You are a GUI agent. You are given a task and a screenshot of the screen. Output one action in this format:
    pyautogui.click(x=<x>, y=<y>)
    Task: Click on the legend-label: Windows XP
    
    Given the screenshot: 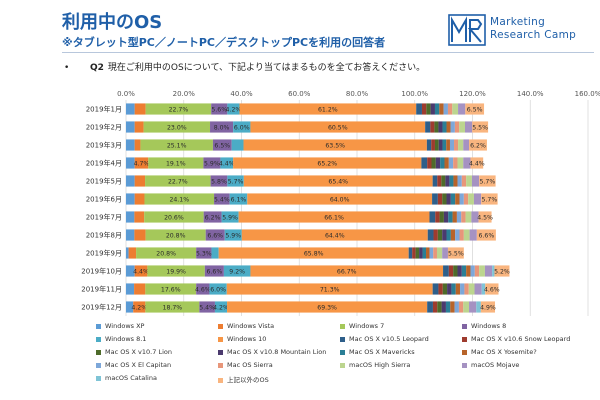 What is the action you would take?
    pyautogui.click(x=125, y=326)
    